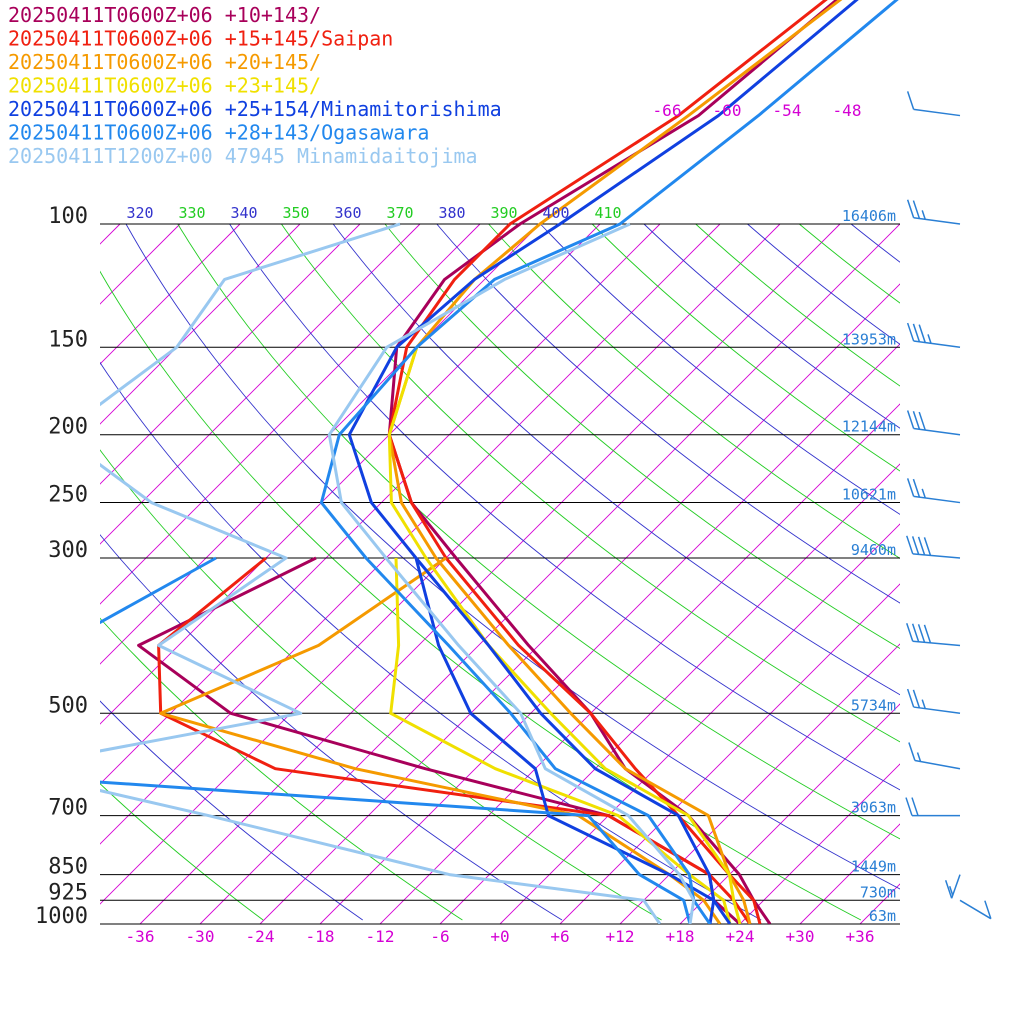 This screenshot has width=1024, height=1024. What do you see at coordinates (503, 213) in the screenshot?
I see `theta-label: 390` at bounding box center [503, 213].